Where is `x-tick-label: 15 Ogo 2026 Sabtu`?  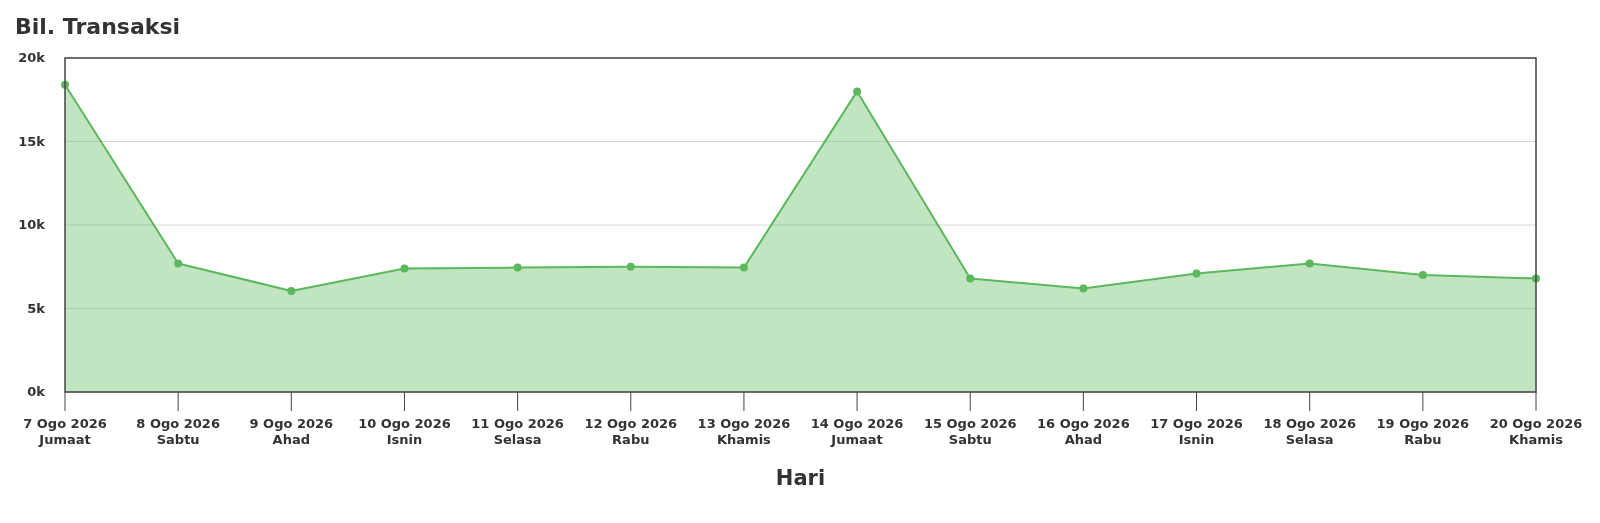 x-tick-label: 15 Ogo 2026 Sabtu is located at coordinates (970, 431).